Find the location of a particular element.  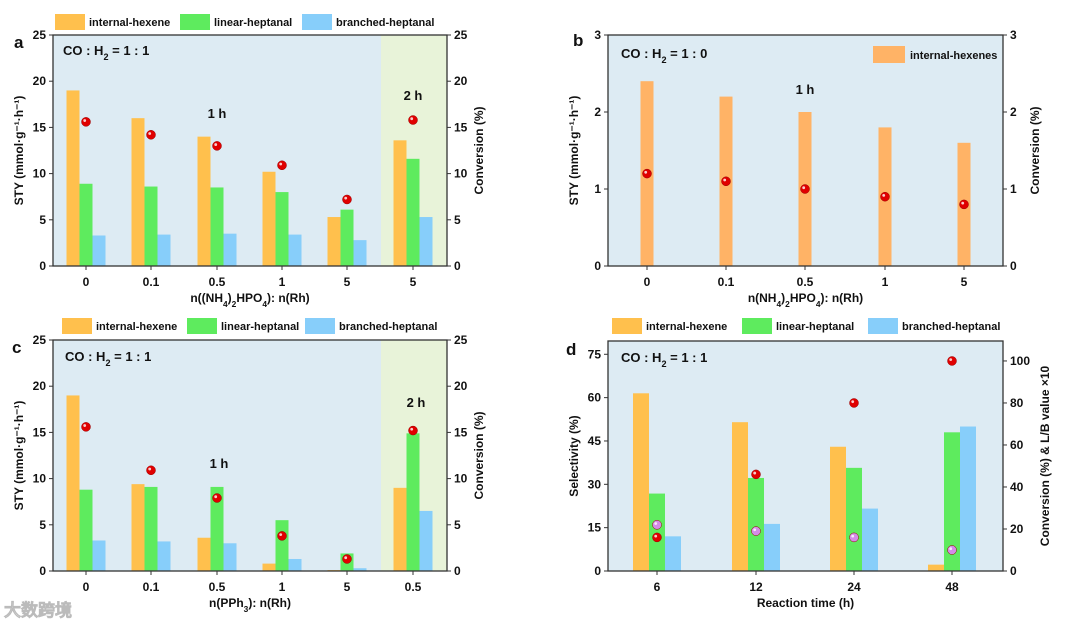

text-segment: Reaction time (h) is located at coordinates (805, 603).